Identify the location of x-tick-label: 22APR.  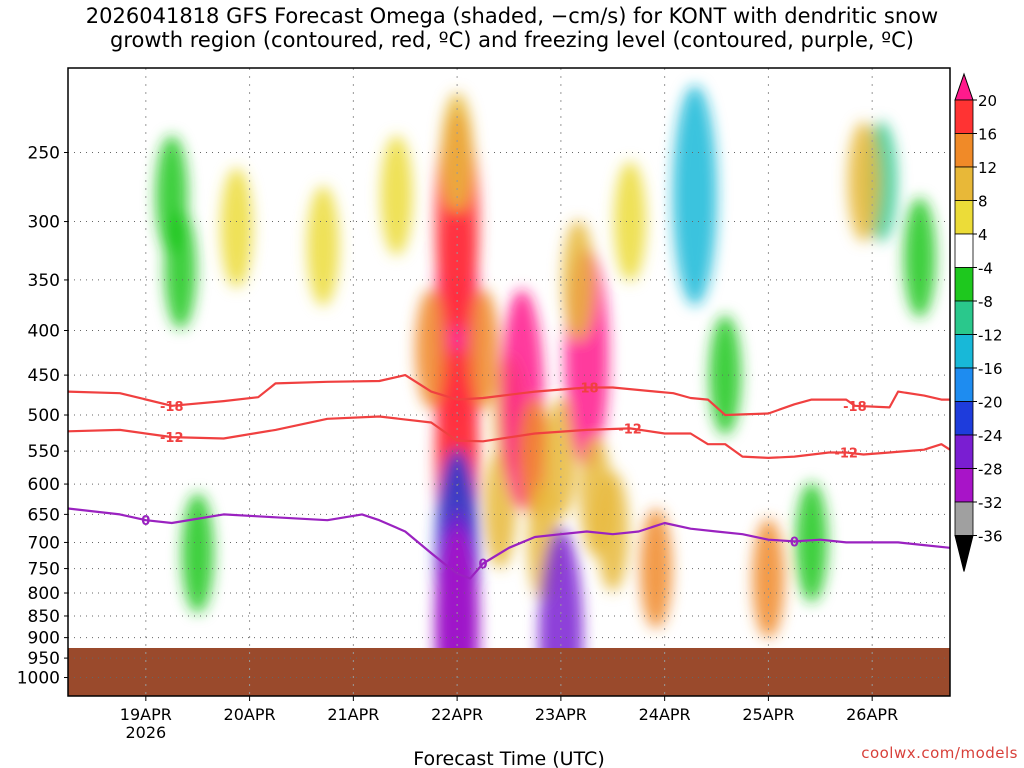
(457, 714).